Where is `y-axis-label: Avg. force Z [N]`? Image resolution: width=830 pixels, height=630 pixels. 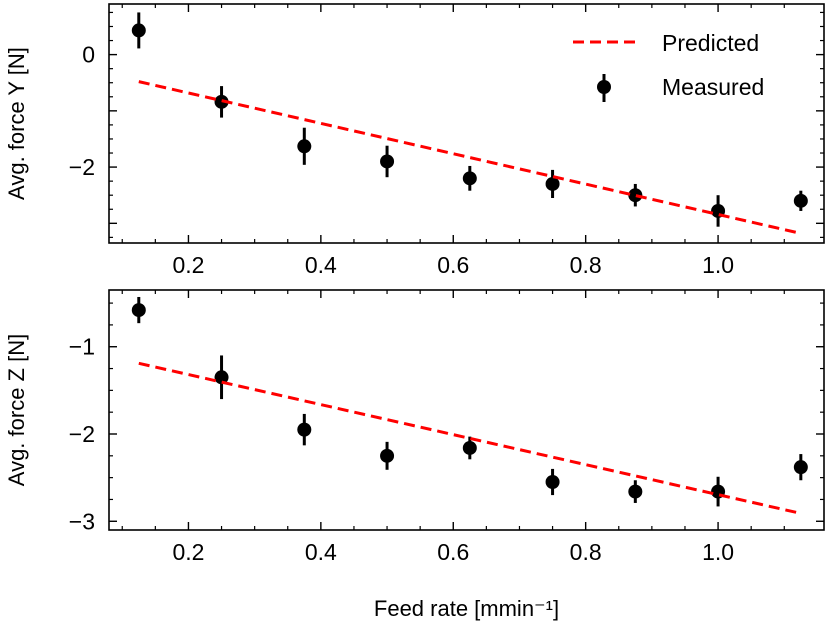 y-axis-label: Avg. force Z [N] is located at coordinates (16, 410).